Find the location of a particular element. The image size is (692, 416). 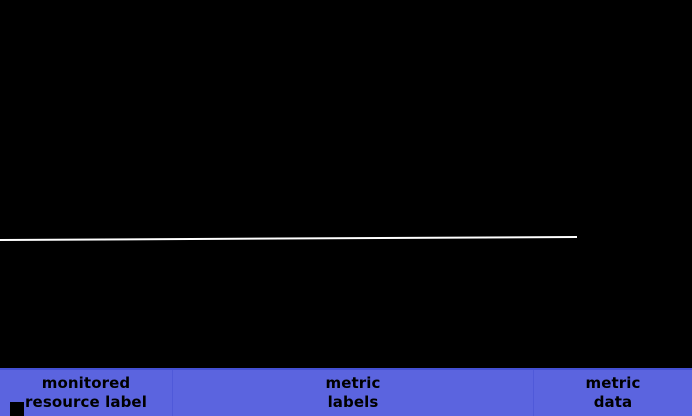

legend-column-metric-labels: metric labels is located at coordinates (352, 393).